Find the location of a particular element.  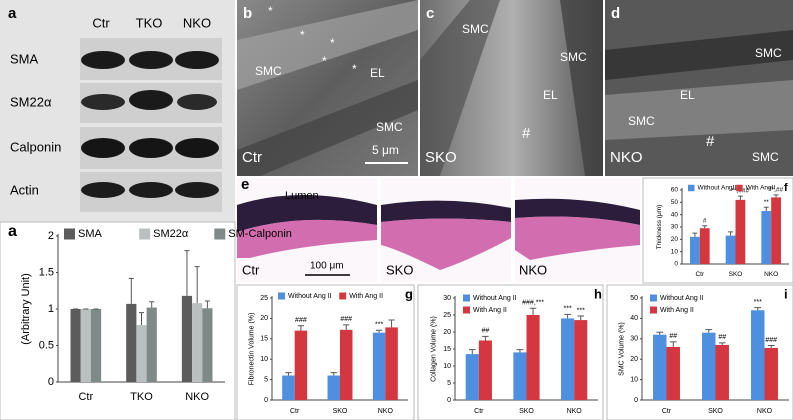

blot-row: SM22α is located at coordinates (31, 101).